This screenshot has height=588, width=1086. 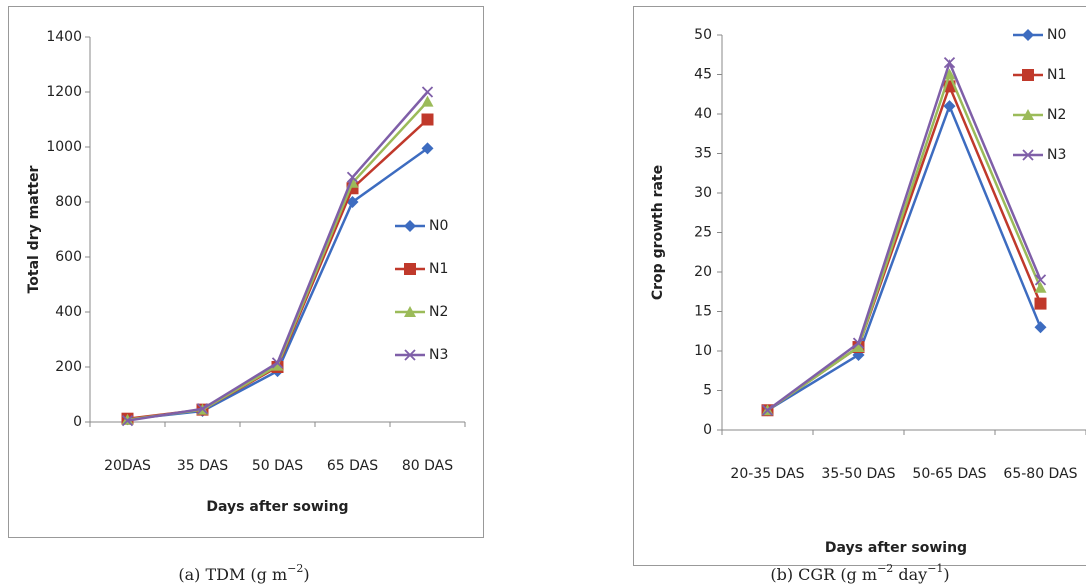 I want to click on caption-text: (a) TDM (g m, so click(x=232, y=574).